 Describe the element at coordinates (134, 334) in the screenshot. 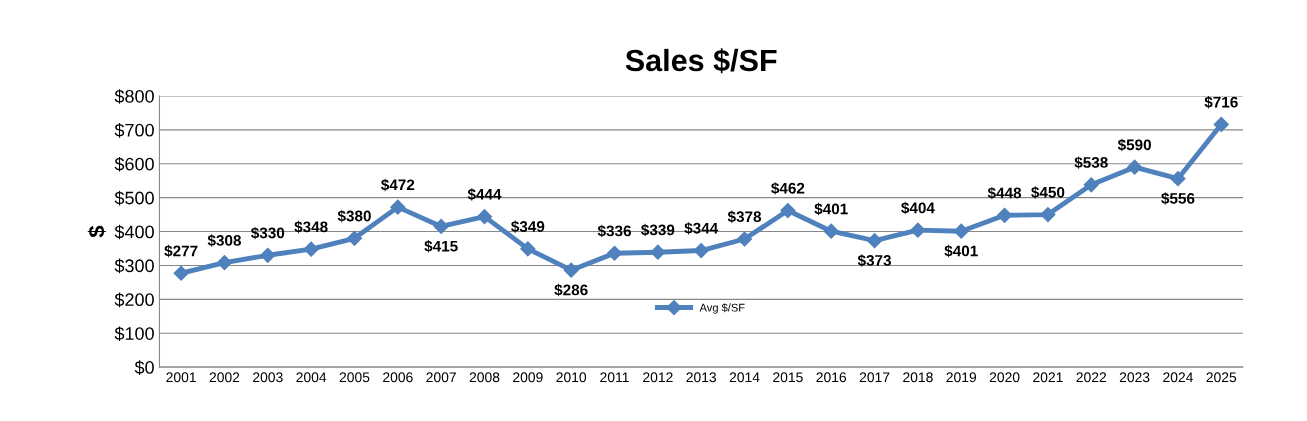

I see `y-tick-label: $100` at that location.